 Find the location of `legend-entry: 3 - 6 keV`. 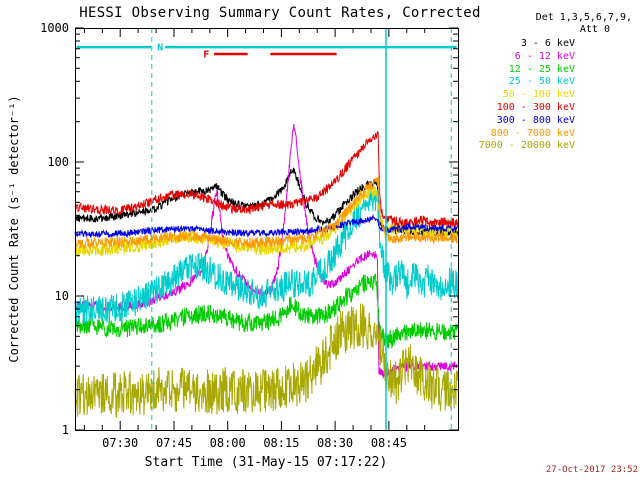

legend-entry: 3 - 6 keV is located at coordinates (547, 43).